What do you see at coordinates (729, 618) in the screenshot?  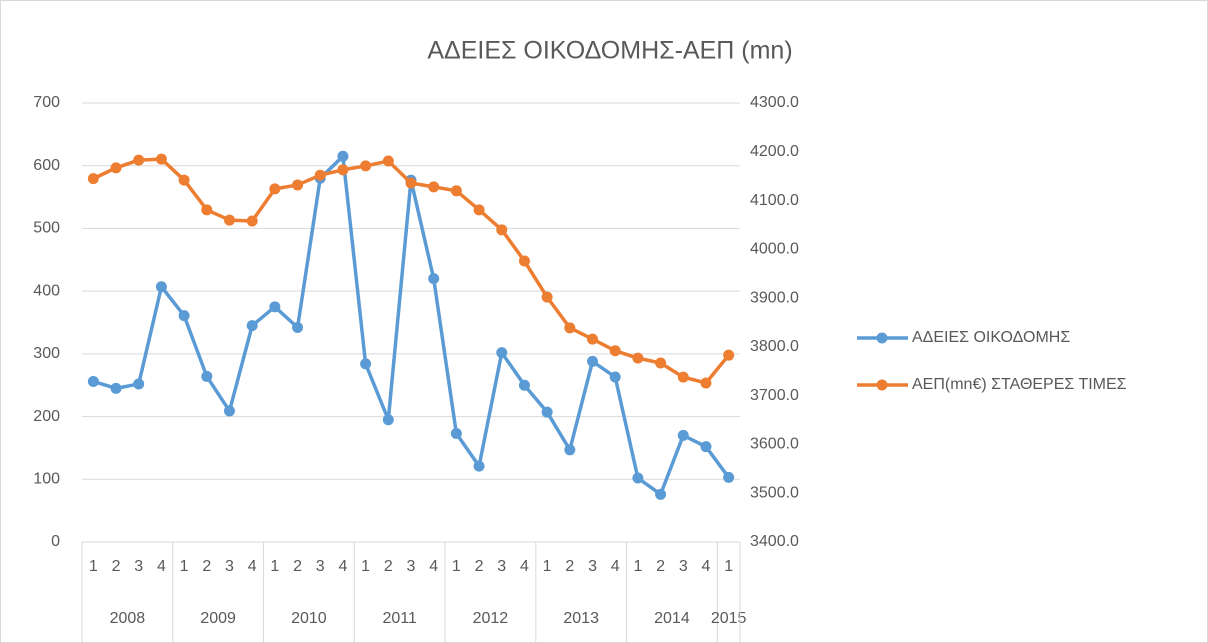 I see `x-group-label: 2015` at bounding box center [729, 618].